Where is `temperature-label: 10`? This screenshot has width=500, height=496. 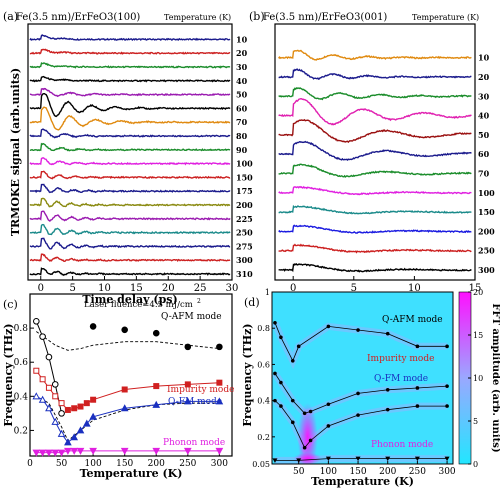
temperature-label: 10 is located at coordinates (242, 39).